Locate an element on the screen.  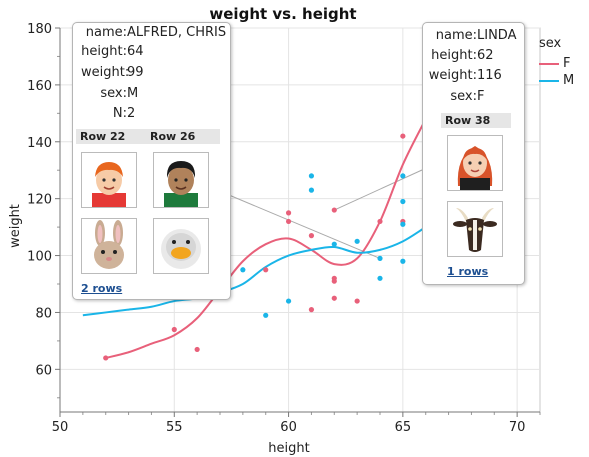
field-height: height: 62 is located at coordinates (460, 55).